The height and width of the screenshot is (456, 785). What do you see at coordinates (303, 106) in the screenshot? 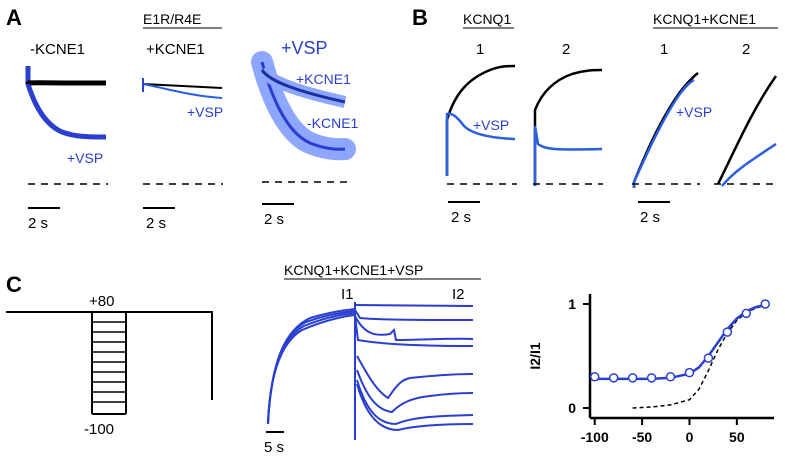
I see `trace-a3-minus` at bounding box center [303, 106].